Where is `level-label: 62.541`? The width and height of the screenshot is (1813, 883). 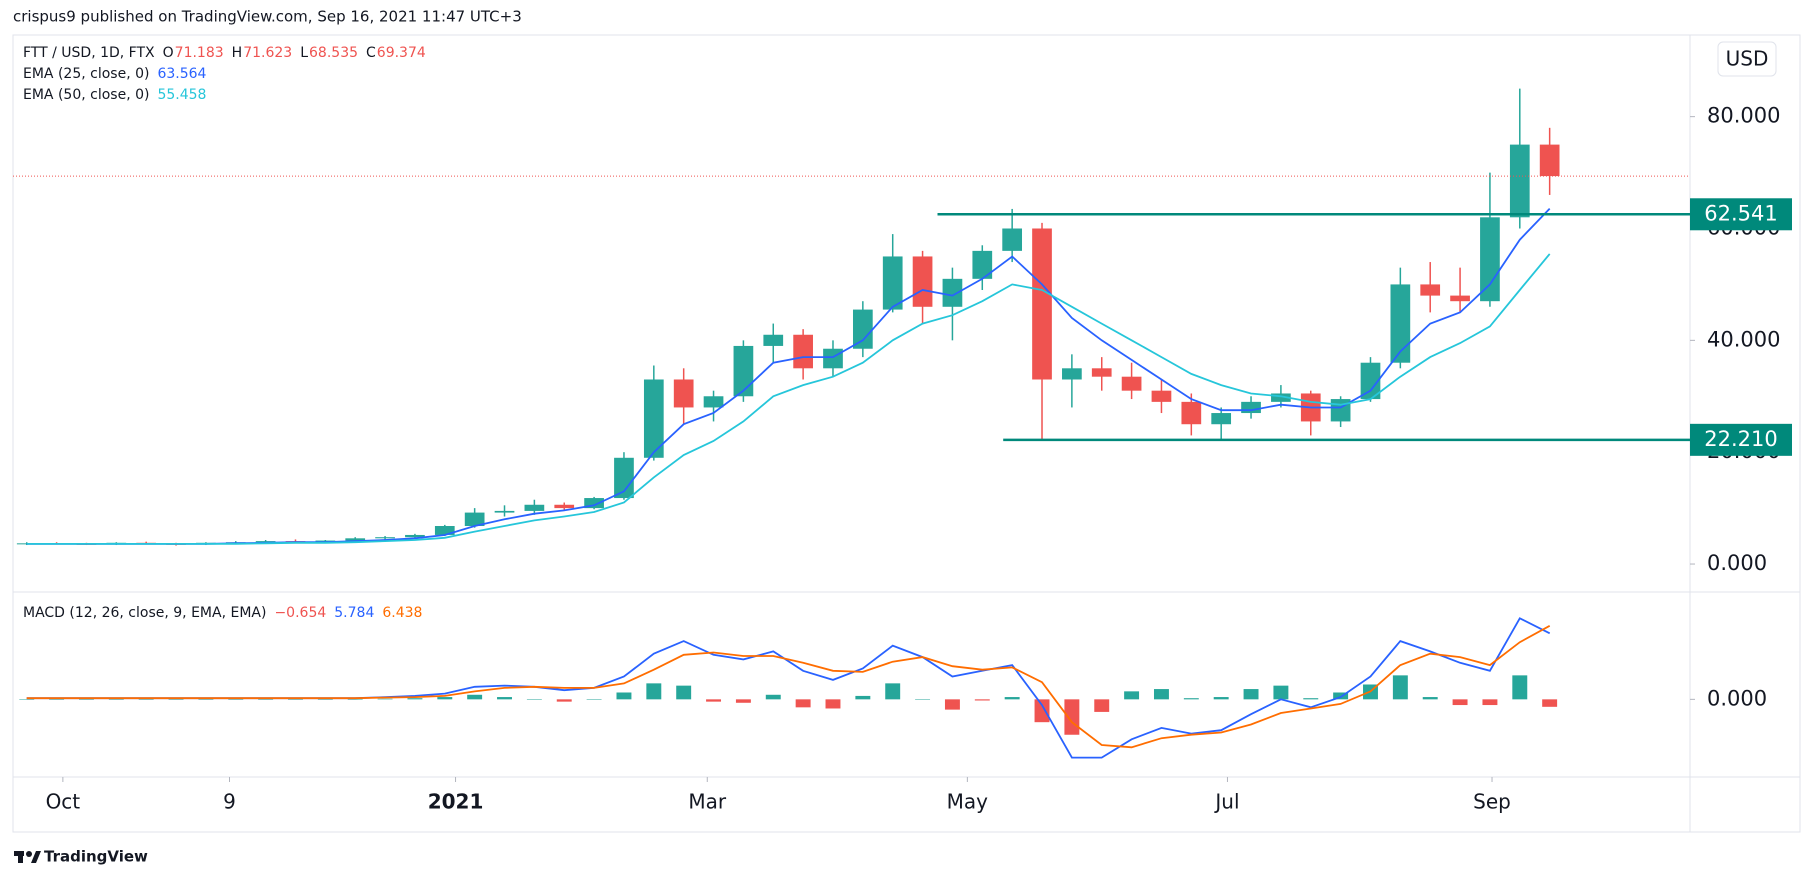 level-label: 62.541 is located at coordinates (1740, 213).